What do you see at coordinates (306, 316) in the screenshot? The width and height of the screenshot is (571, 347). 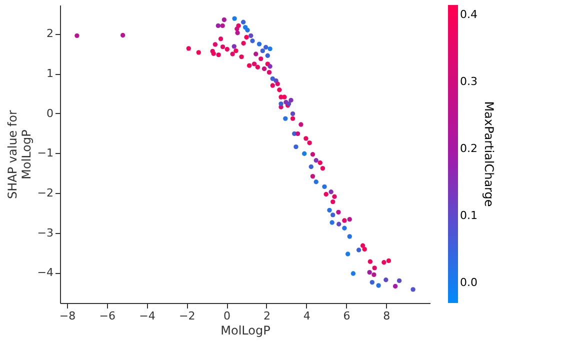 I see `x-tick-label: 4` at bounding box center [306, 316].